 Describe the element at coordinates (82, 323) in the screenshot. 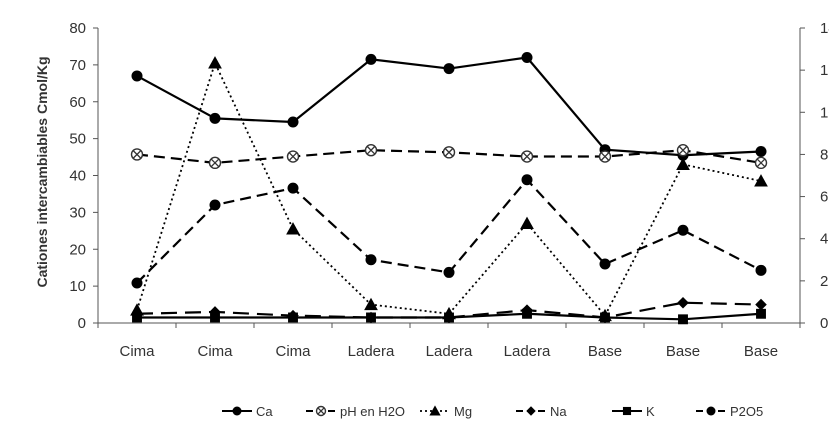

I see `y-tick-label: 0` at that location.